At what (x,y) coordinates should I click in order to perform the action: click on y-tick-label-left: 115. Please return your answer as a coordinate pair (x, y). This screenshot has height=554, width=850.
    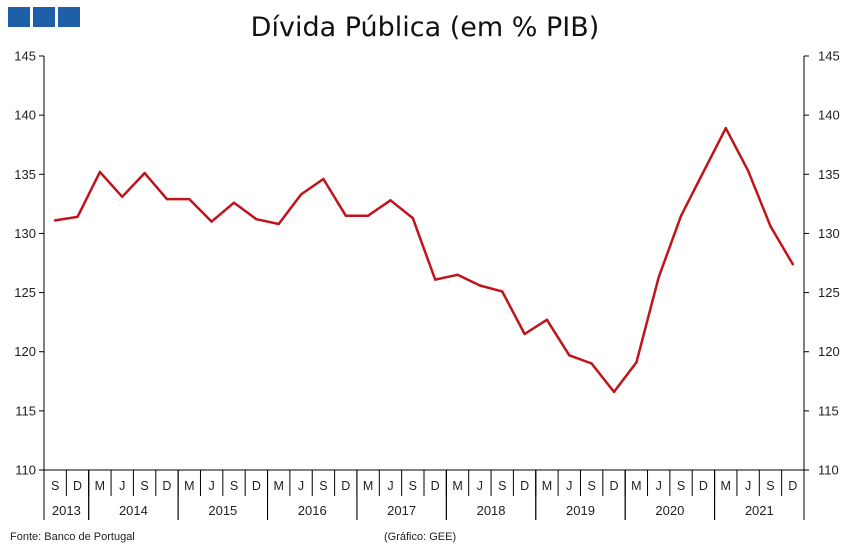
    Looking at the image, I should click on (25, 410).